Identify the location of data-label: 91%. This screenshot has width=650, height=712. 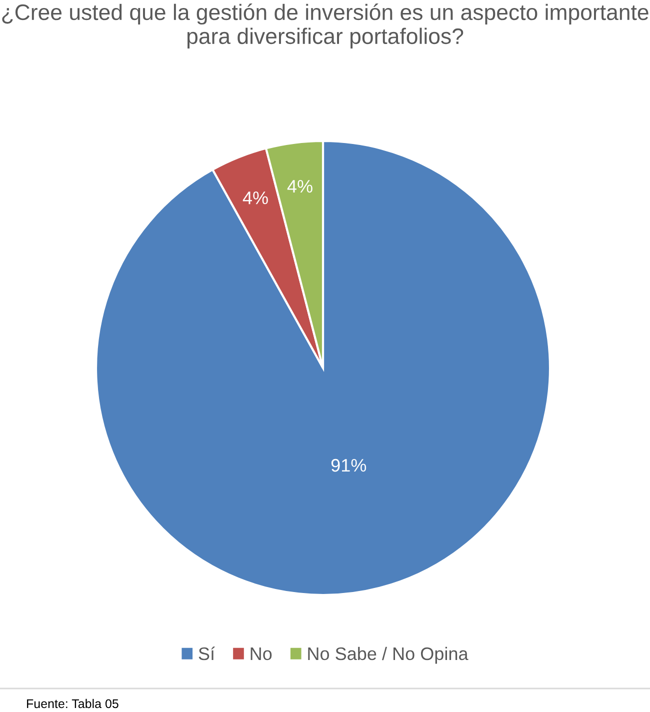
(348, 465).